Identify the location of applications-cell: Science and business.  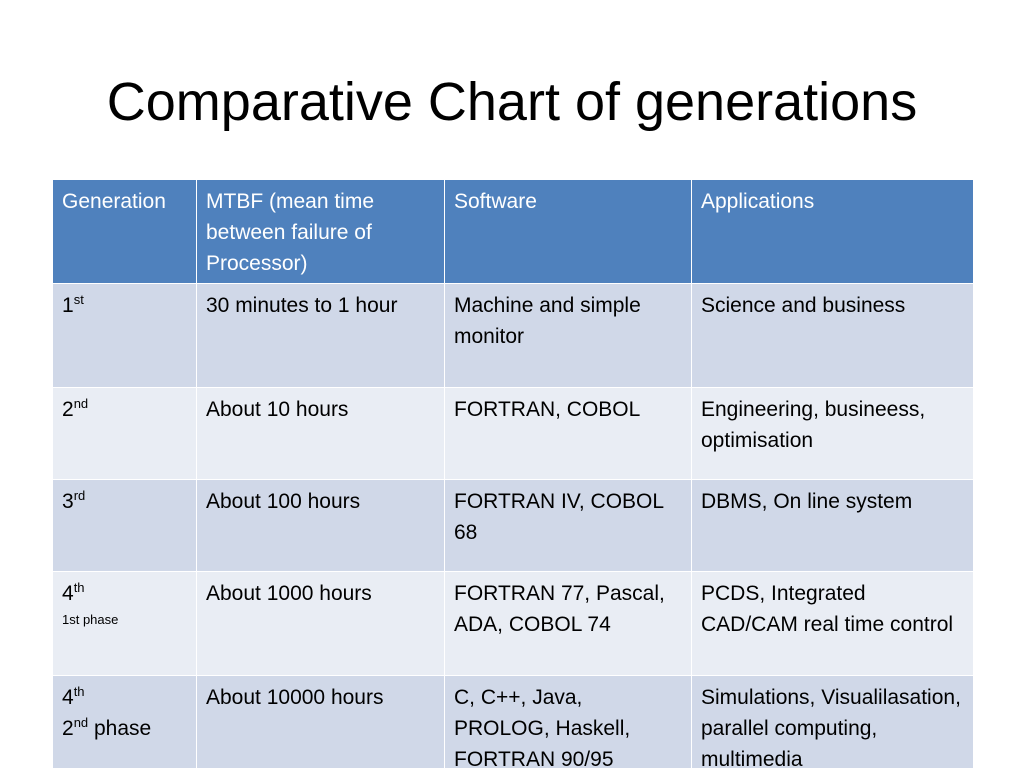
(832, 335).